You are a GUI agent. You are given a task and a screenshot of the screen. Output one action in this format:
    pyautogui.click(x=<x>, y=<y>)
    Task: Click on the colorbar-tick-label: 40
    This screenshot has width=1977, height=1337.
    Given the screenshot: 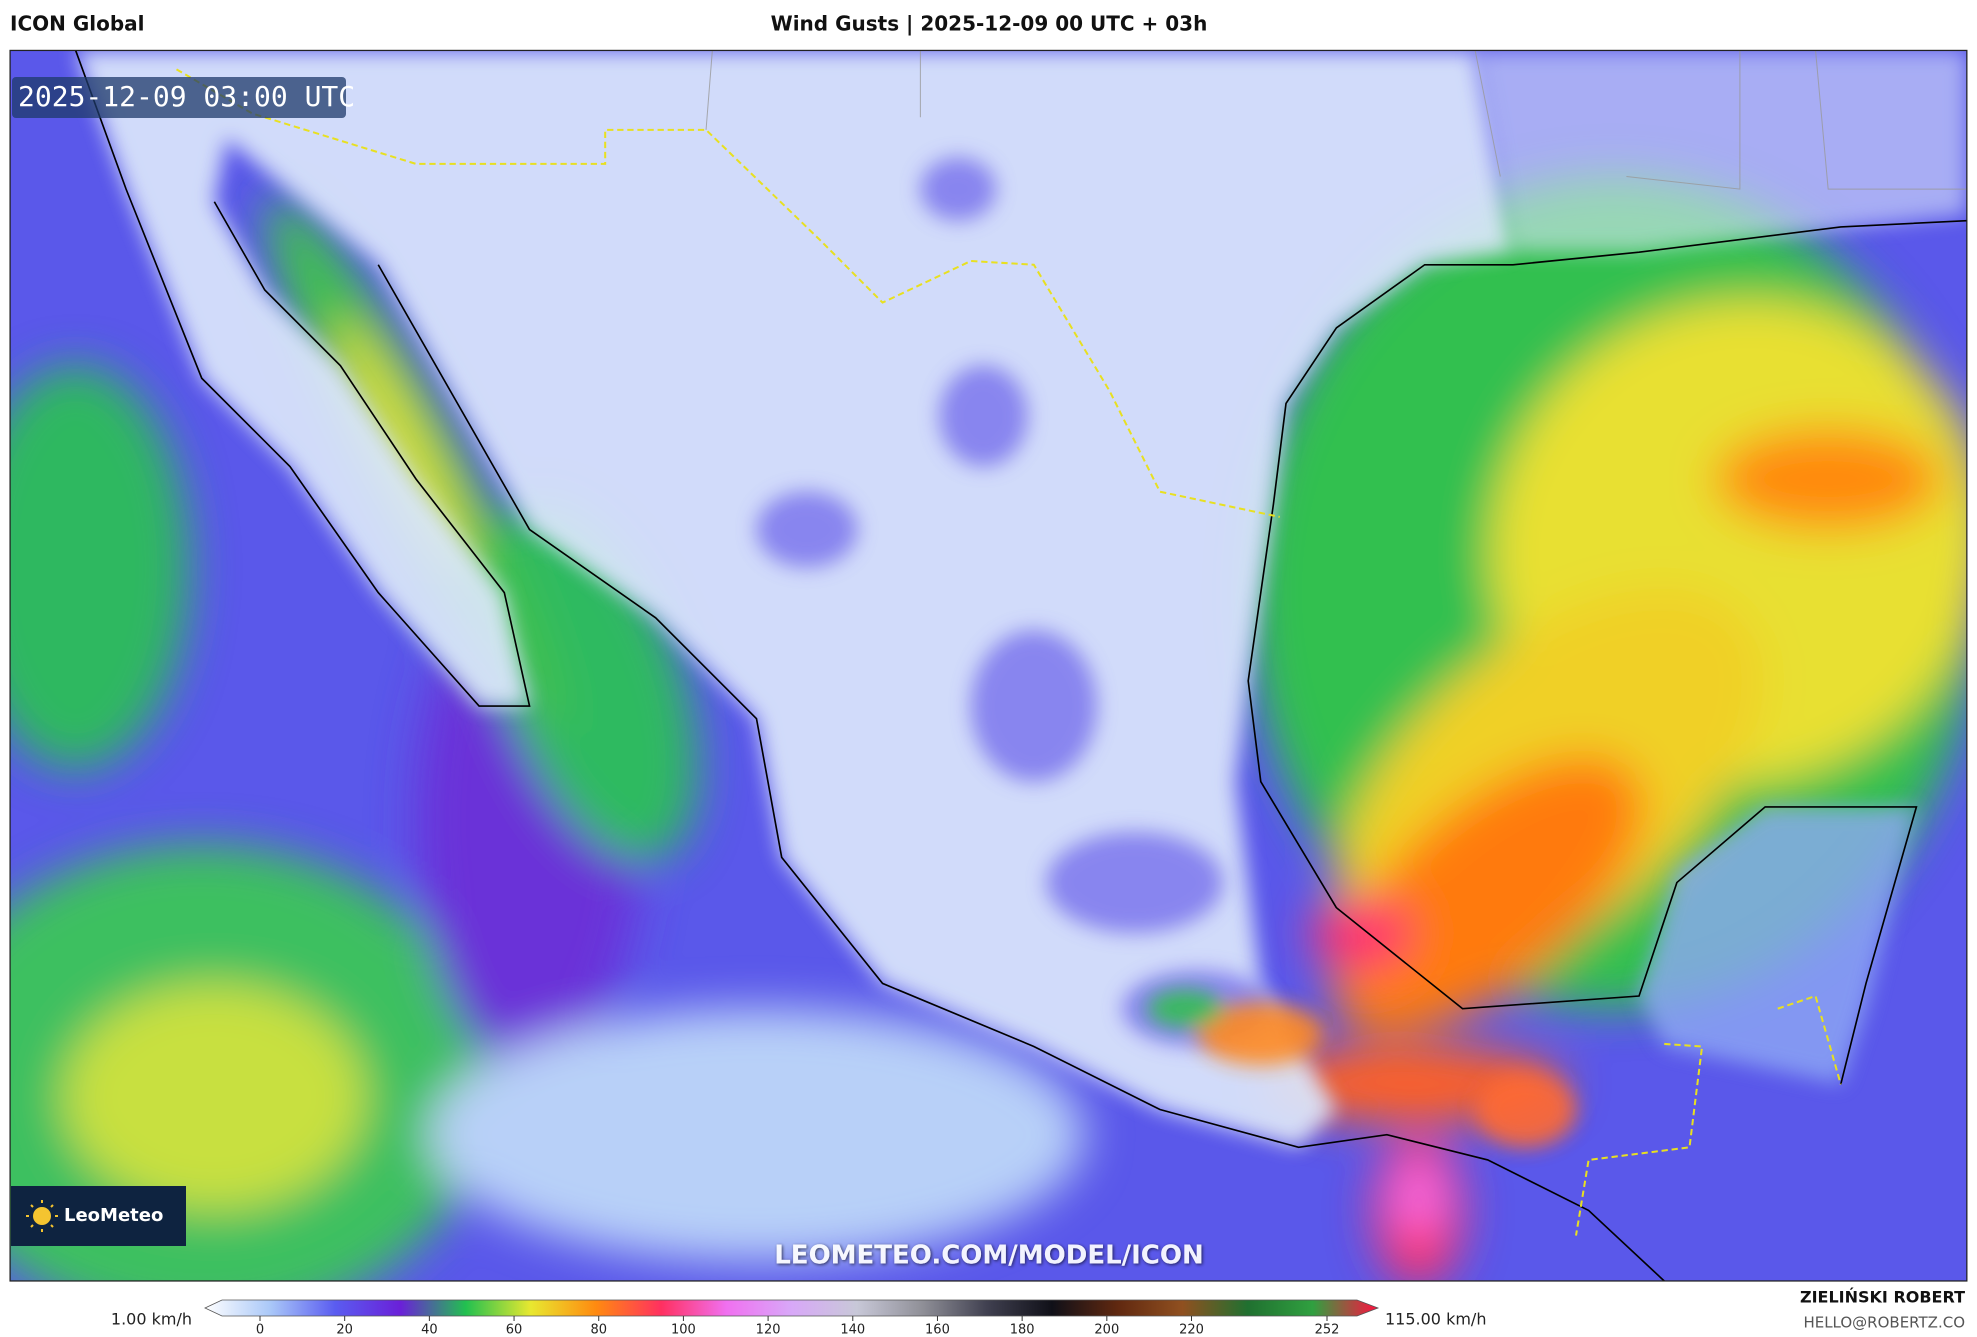 What is the action you would take?
    pyautogui.click(x=429, y=1330)
    